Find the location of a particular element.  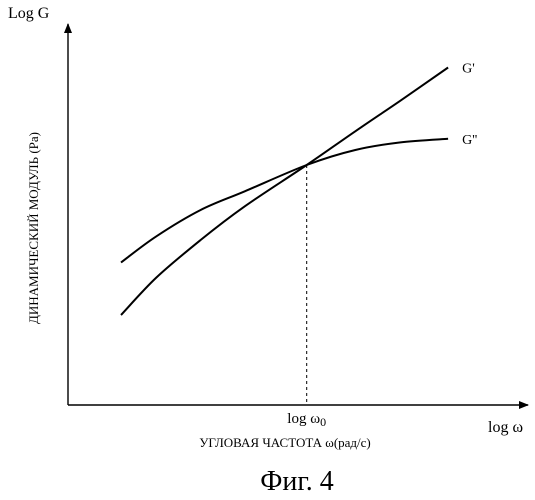

y-axis-title: Log G is located at coordinates (29, 13).